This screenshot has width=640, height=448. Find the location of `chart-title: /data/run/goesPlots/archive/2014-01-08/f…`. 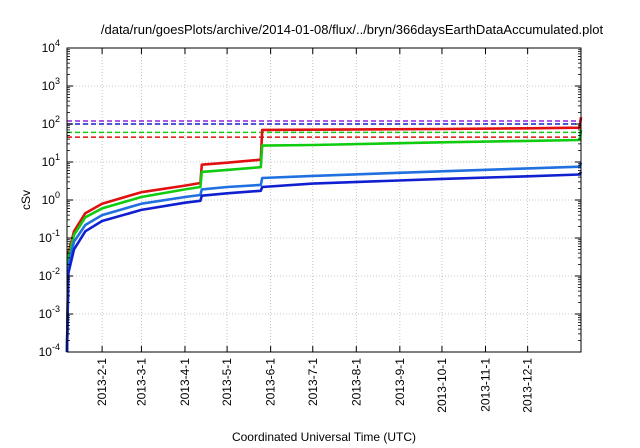

chart-title: /data/run/goesPlots/archive/2014-01-08/f… is located at coordinates (352, 29).